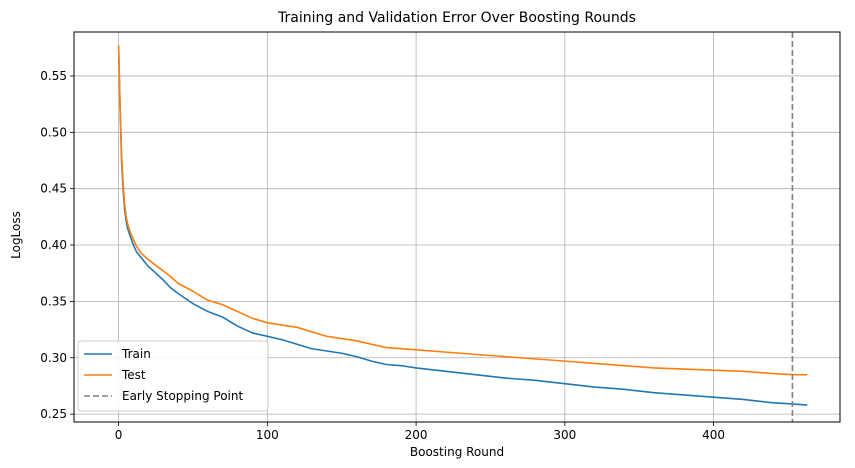 The width and height of the screenshot is (855, 468). Describe the element at coordinates (457, 452) in the screenshot. I see `x-axis-label: Boosting Round` at that location.